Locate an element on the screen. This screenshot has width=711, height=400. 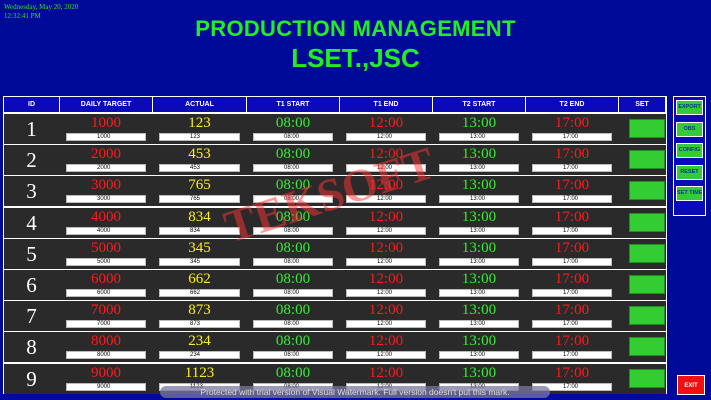
daily-target-input: 1000 is located at coordinates (106, 137).